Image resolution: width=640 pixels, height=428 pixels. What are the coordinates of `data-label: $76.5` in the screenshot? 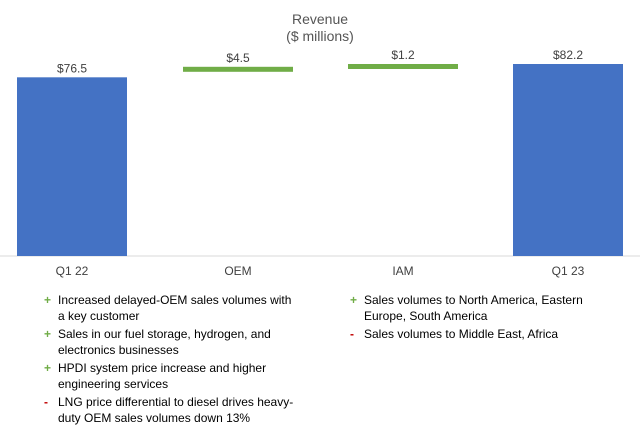 It's located at (72, 68).